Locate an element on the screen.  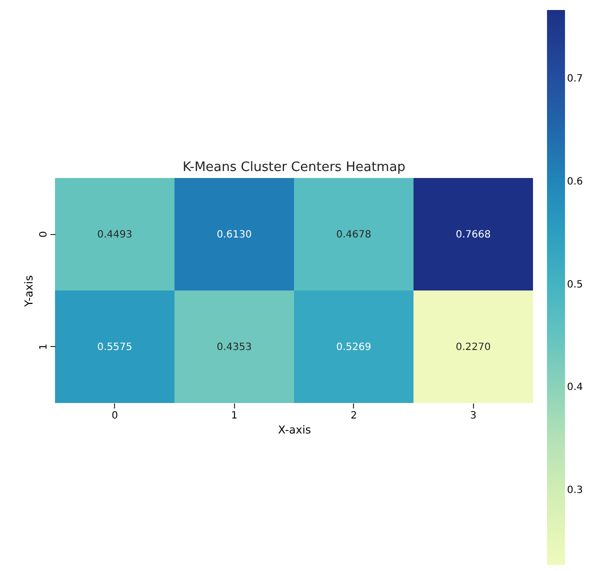
data-label: 0.5269 is located at coordinates (354, 347).